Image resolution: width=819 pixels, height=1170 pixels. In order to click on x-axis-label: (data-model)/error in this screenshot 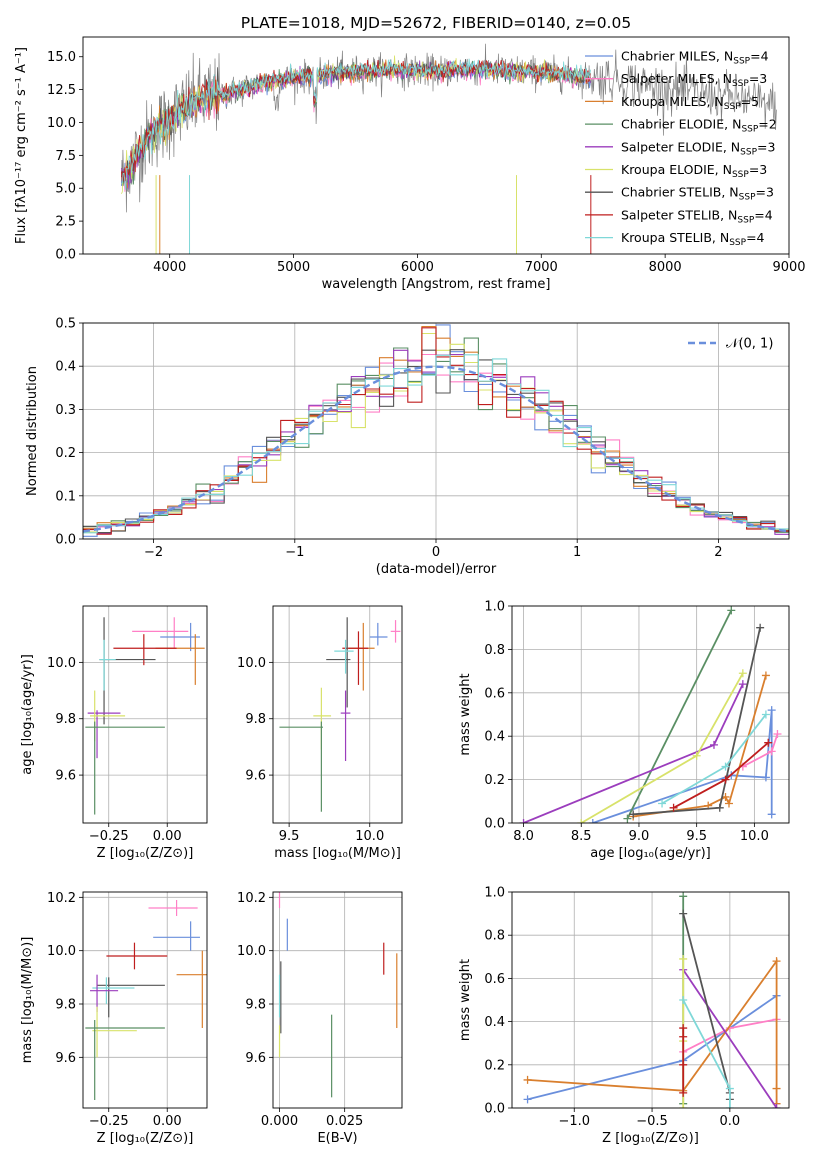, I will do `click(436, 569)`.